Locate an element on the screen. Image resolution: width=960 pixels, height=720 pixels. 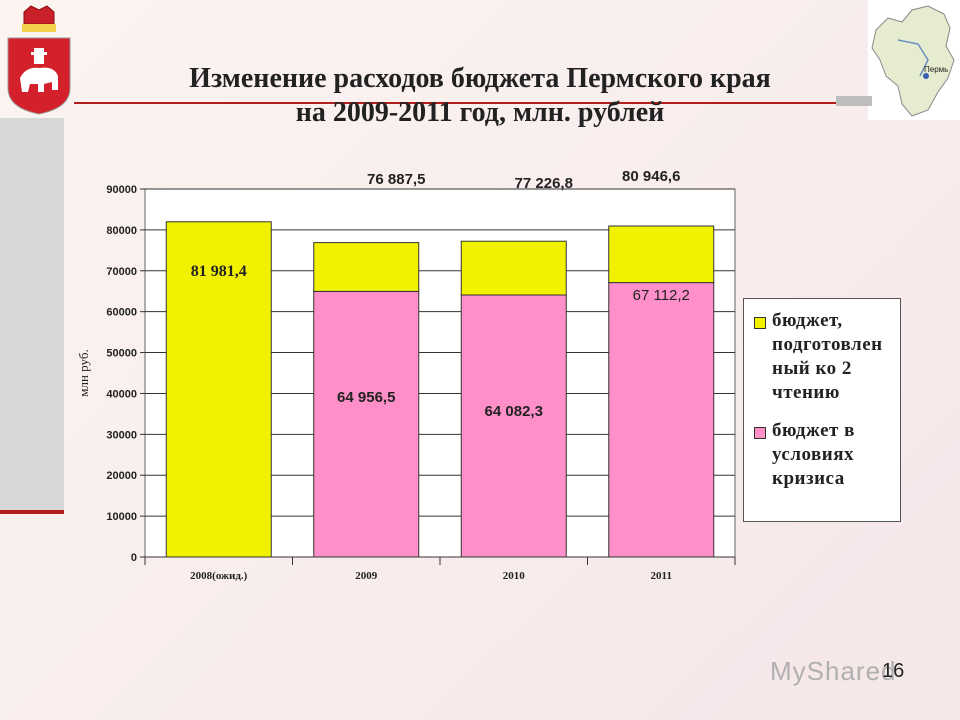
title-line-2: на 2009-2011 год, млн. рублей is located at coordinates (480, 112).